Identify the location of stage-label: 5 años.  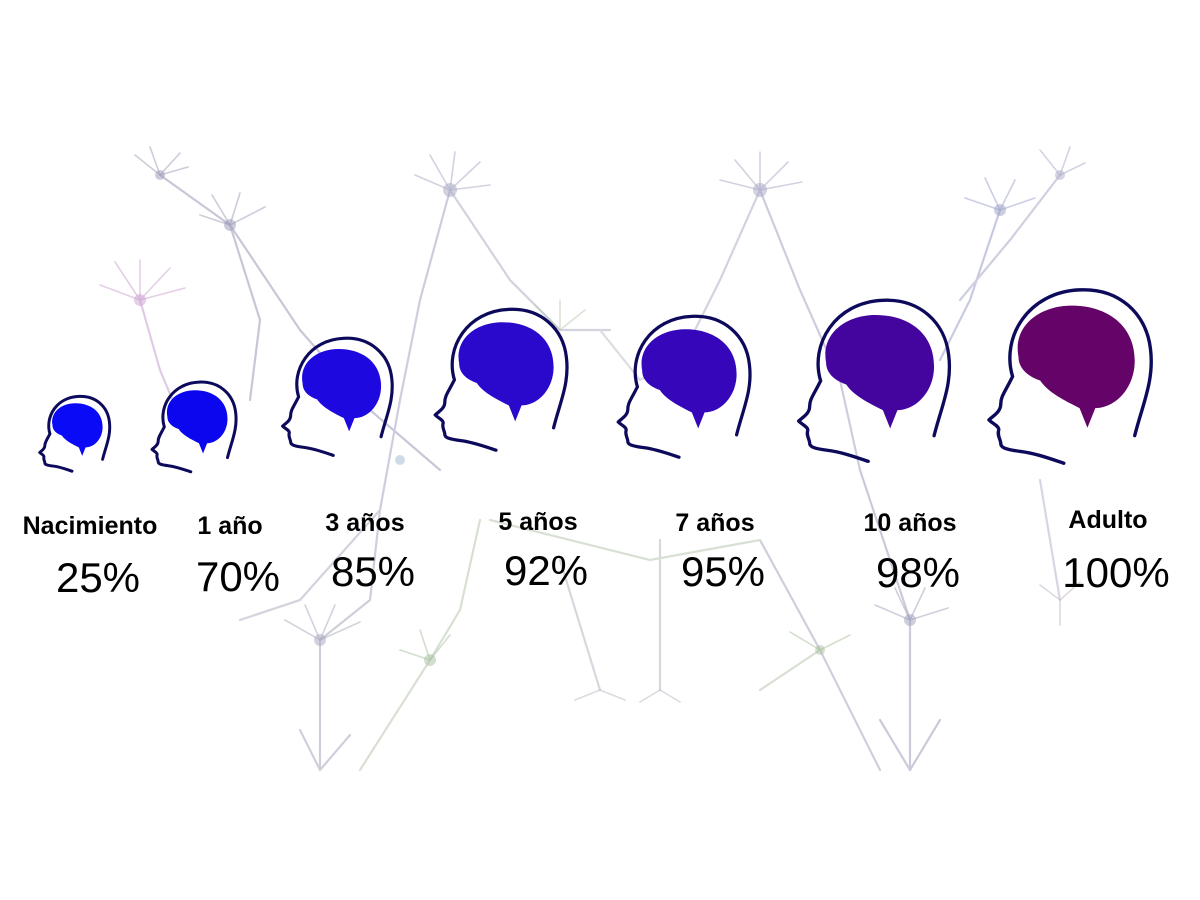
(538, 522).